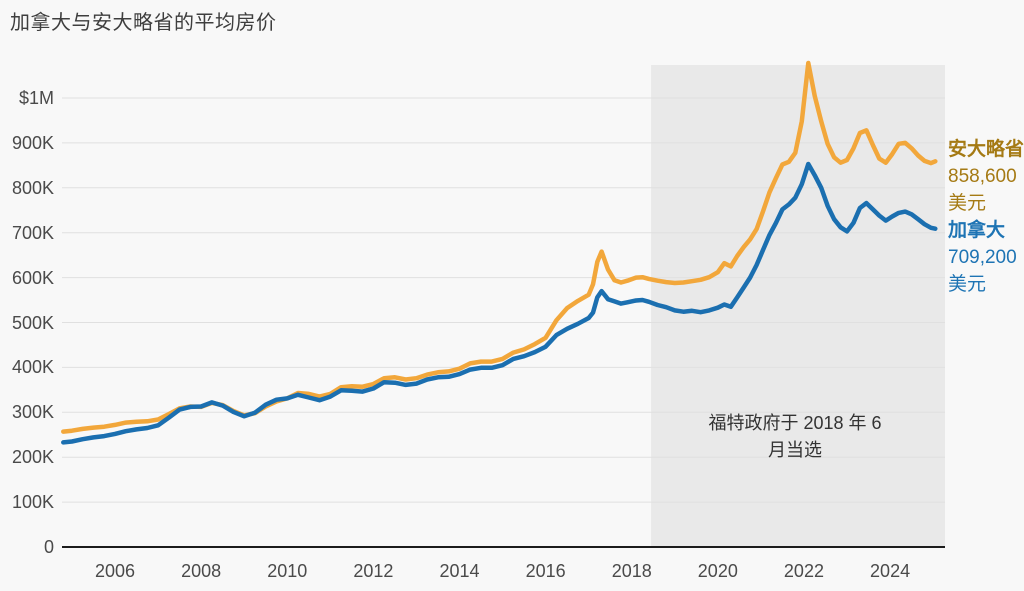 The width and height of the screenshot is (1024, 591). Describe the element at coordinates (795, 423) in the screenshot. I see `annotation-line-1: 福特政府于 2018 年 6` at that location.